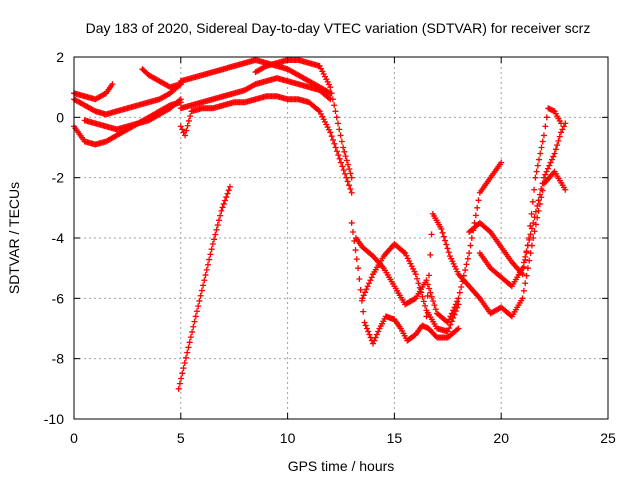 The width and height of the screenshot is (640, 480). What do you see at coordinates (54, 419) in the screenshot?
I see `y-tick-label: -10` at bounding box center [54, 419].